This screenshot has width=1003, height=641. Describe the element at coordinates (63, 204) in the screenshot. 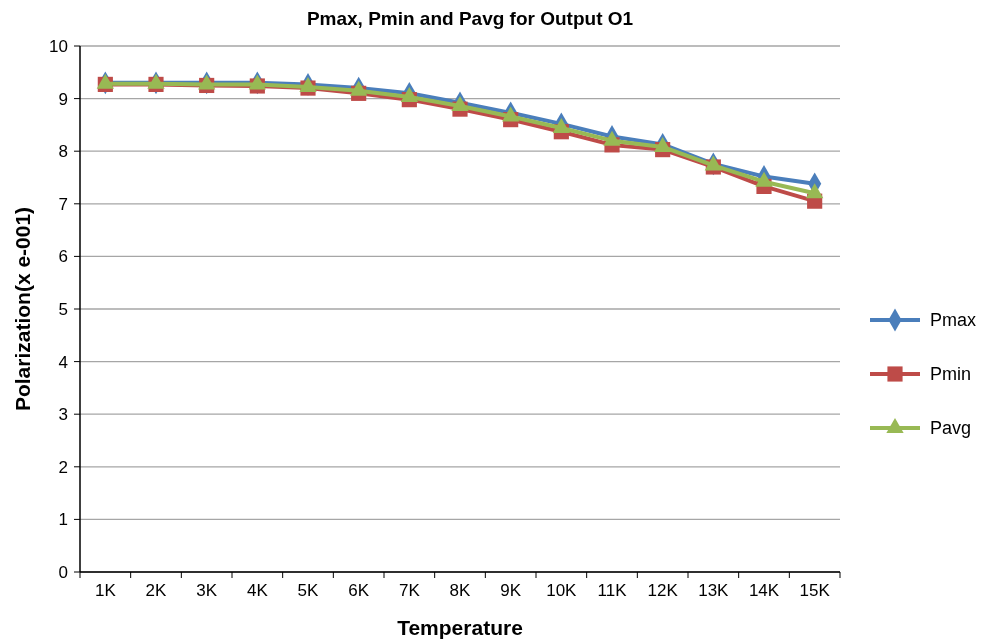

I see `y-tick-label: 7` at that location.